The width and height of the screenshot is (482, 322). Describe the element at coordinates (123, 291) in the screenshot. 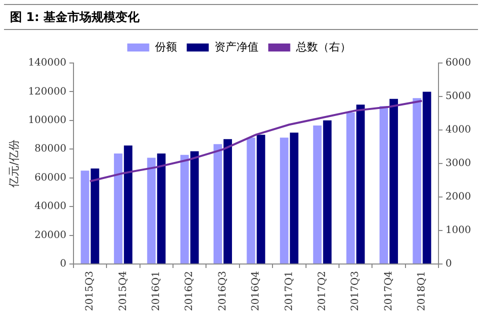

I see `x-tick-label: 2015Q4` at that location.